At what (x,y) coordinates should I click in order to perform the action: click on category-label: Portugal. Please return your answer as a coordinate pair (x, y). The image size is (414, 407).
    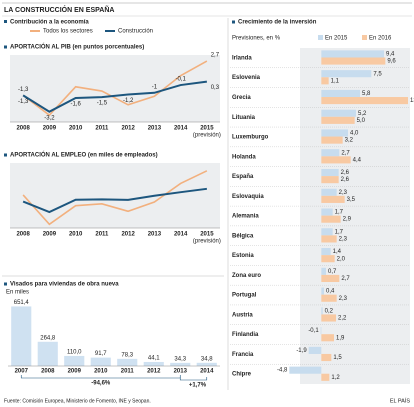
    Looking at the image, I should click on (244, 296).